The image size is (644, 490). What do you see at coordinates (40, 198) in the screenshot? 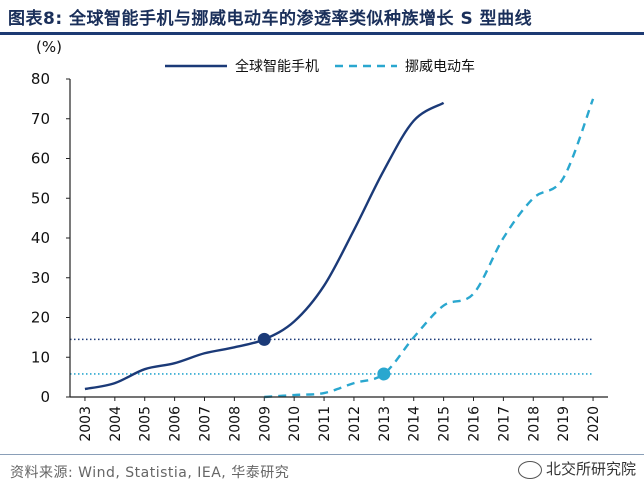
I see `y-tick-label: 50` at bounding box center [40, 198].